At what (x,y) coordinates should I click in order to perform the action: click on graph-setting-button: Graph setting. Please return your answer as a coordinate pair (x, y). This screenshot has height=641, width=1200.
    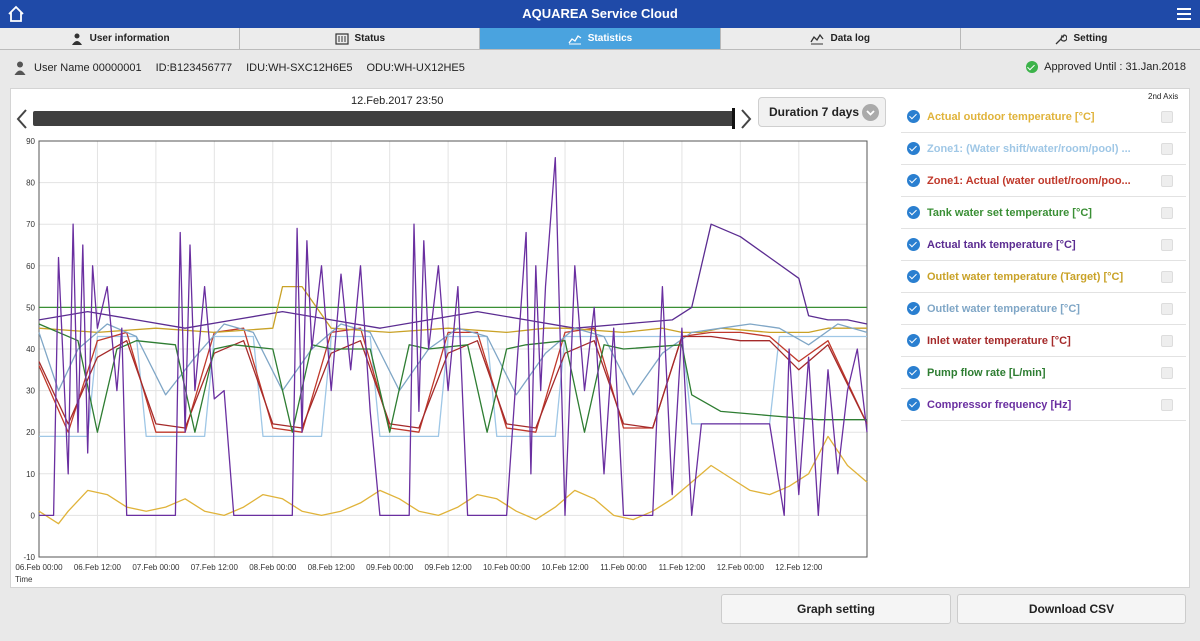
    Looking at the image, I should click on (836, 609).